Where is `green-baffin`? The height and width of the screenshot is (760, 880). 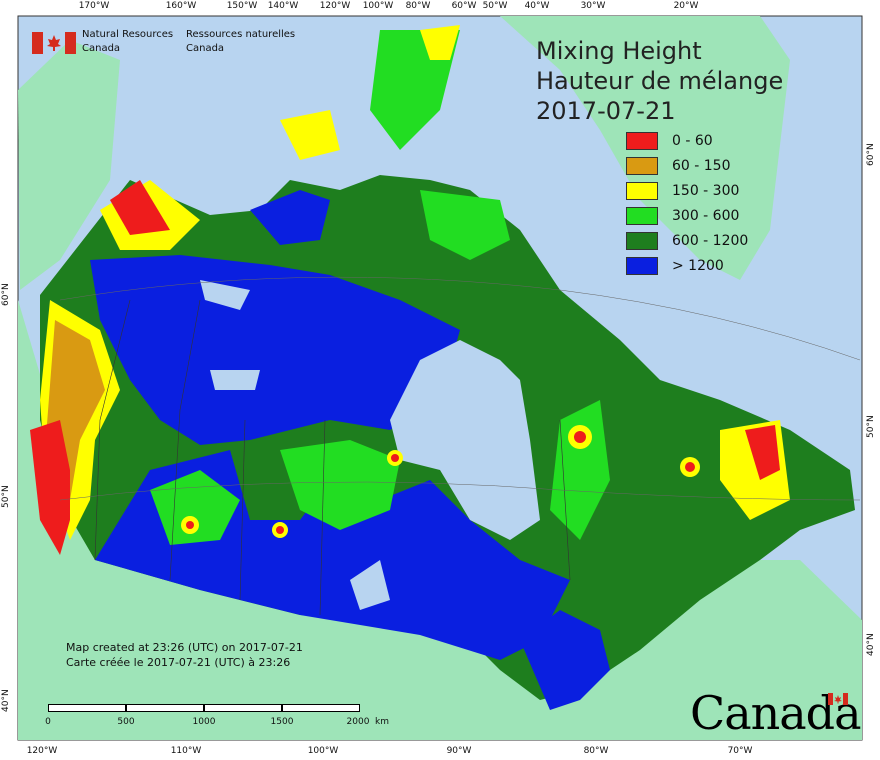
green-baffin is located at coordinates (465, 225).